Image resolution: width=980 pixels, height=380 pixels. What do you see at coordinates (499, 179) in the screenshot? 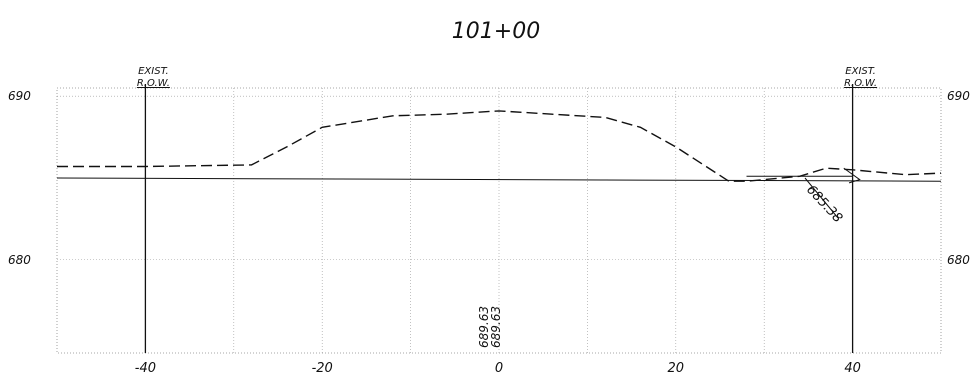
I see `reference-profile-line` at bounding box center [499, 179].